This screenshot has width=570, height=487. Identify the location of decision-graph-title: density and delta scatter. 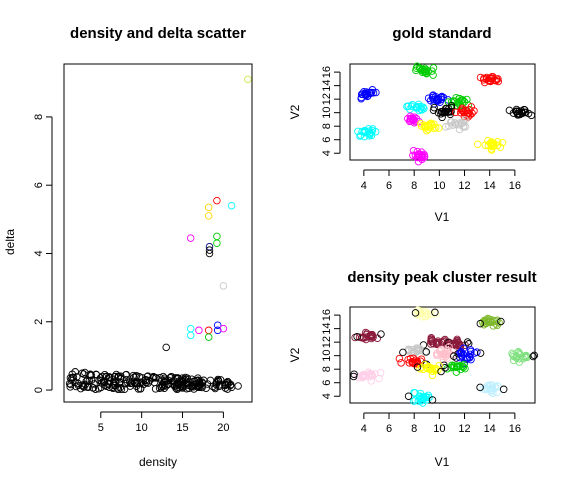
(158, 33).